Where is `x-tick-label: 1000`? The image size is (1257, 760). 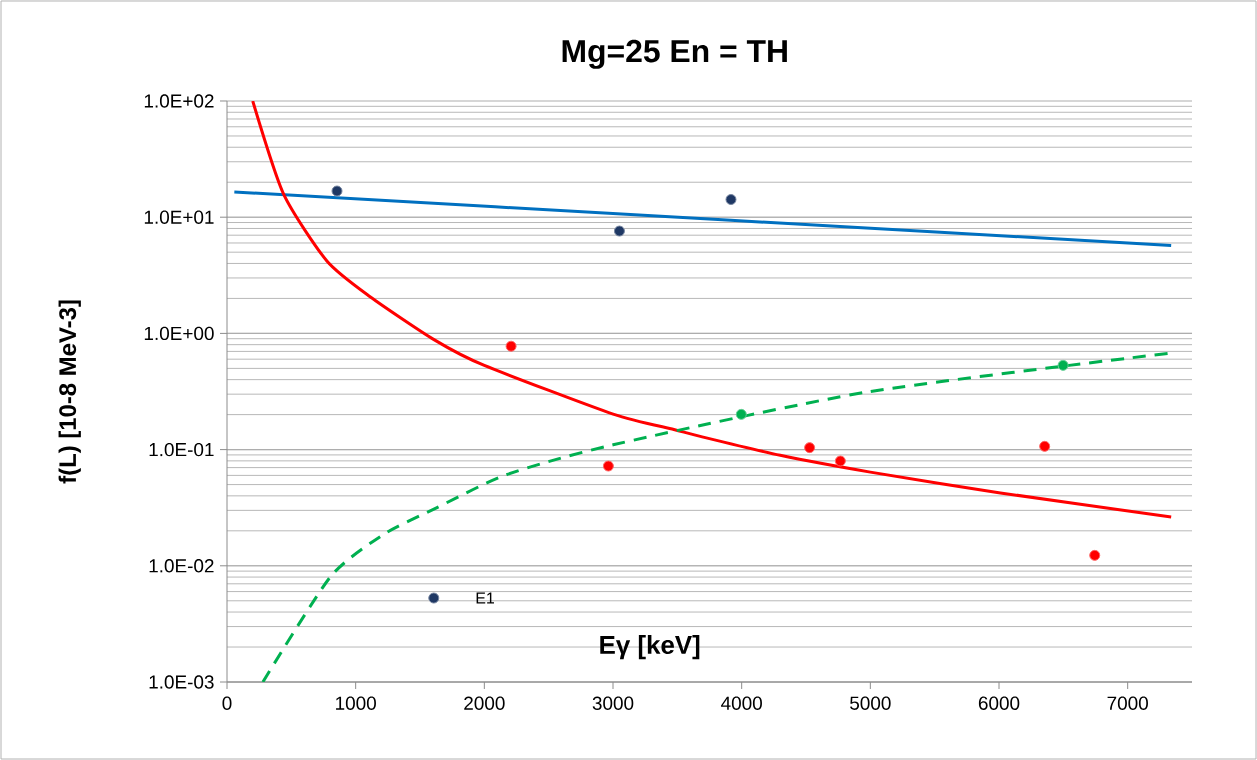
x-tick-label: 1000 is located at coordinates (356, 703).